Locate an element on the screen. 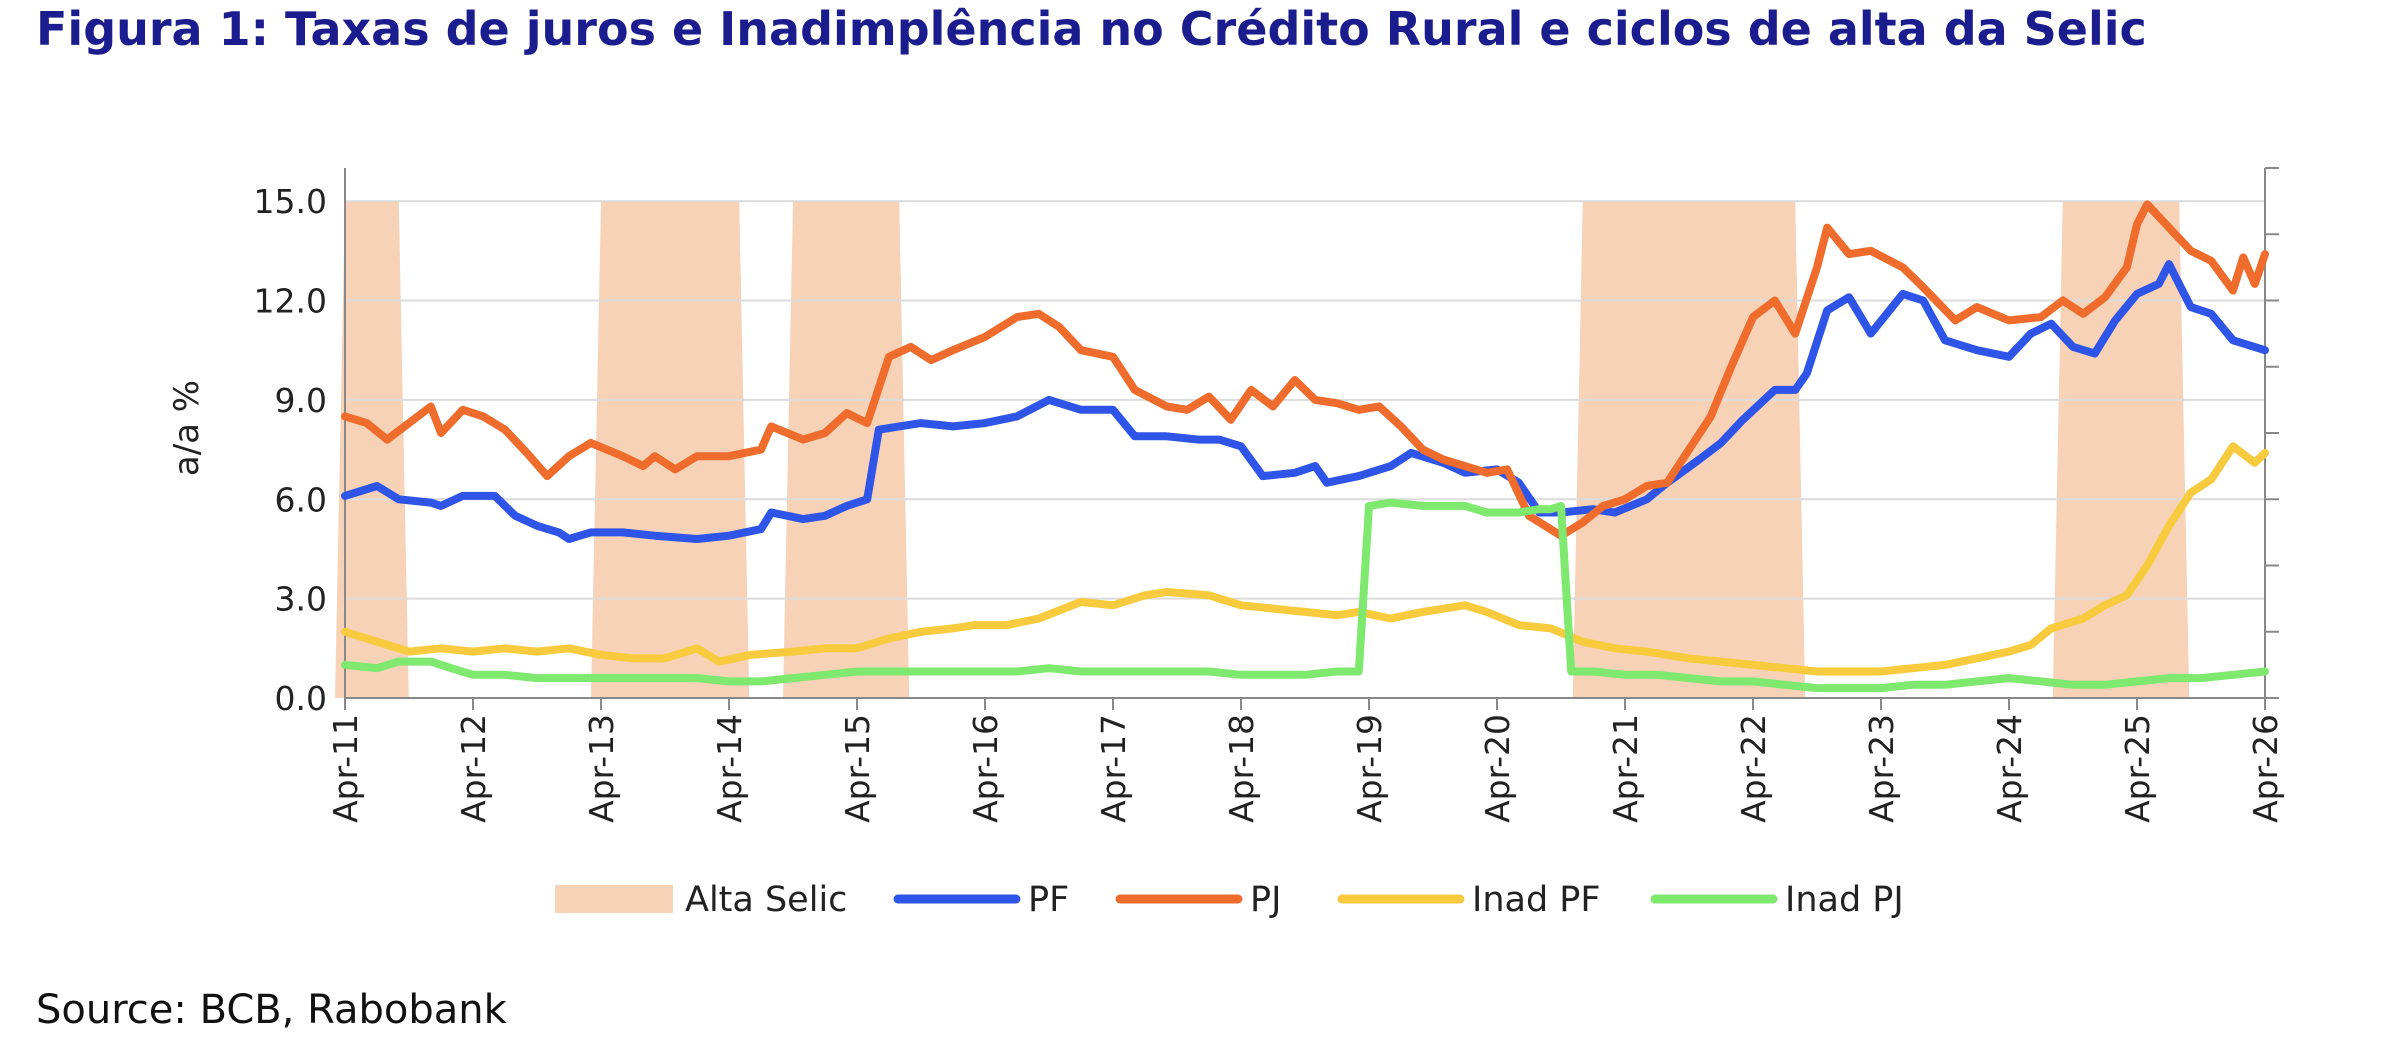  legend-swatch-alta-selic is located at coordinates (614, 899).